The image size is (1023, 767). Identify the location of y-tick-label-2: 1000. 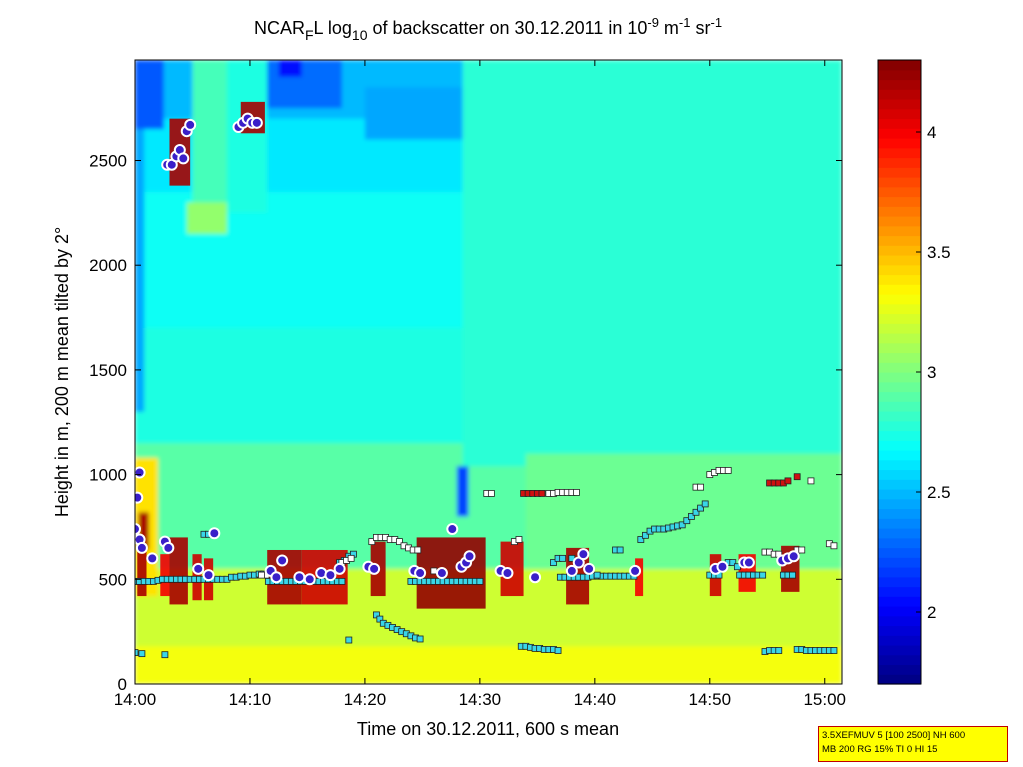
(108, 475).